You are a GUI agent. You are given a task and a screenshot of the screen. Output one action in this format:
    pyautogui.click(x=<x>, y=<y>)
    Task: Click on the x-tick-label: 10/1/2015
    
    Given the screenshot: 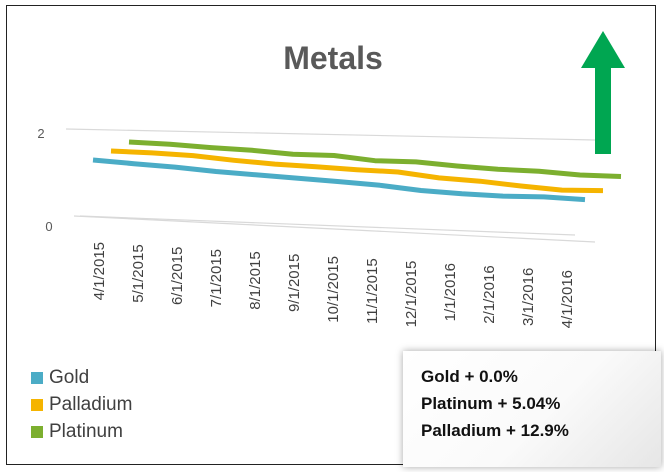 What is the action you would take?
    pyautogui.click(x=333, y=289)
    